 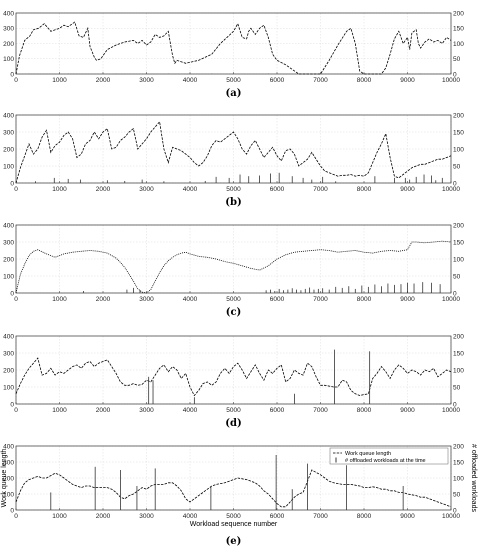 What do you see at coordinates (8, 387) in the screenshot?
I see `y-tick-label-left: 100` at bounding box center [8, 387].